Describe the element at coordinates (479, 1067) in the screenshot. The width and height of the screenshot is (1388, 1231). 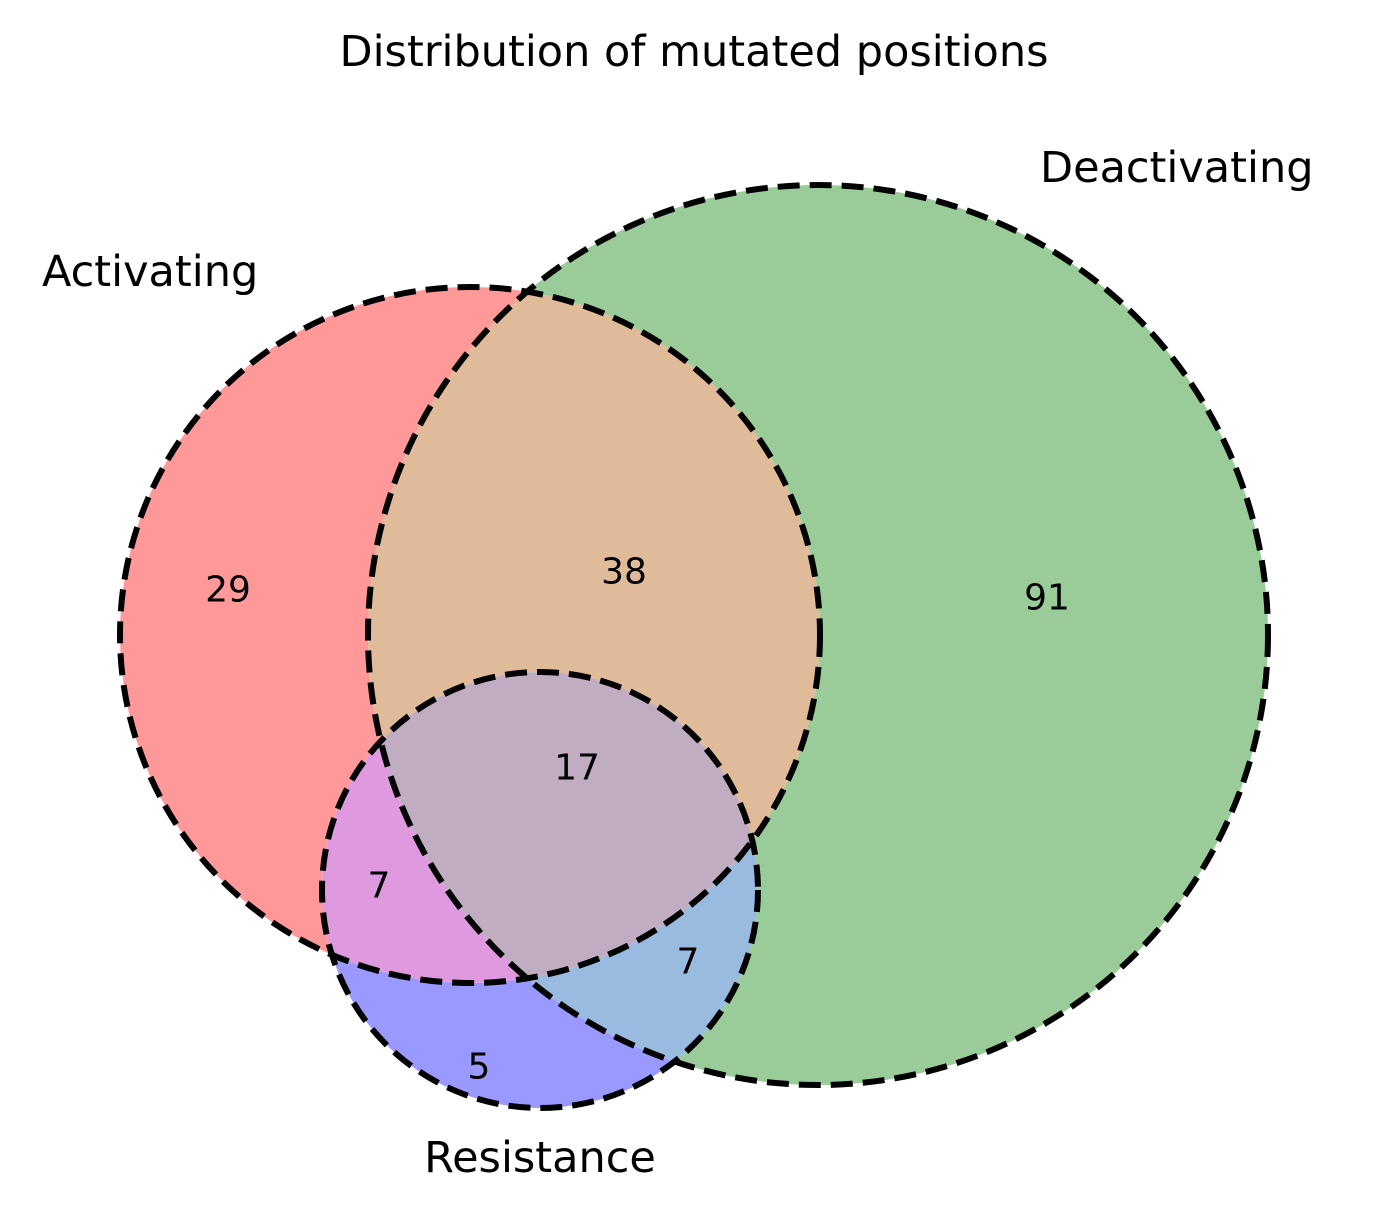
I see `count-resistance-only: 5` at that location.